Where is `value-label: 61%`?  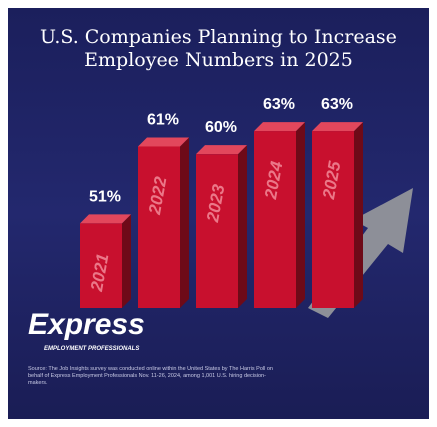
value-label: 61% is located at coordinates (163, 119).